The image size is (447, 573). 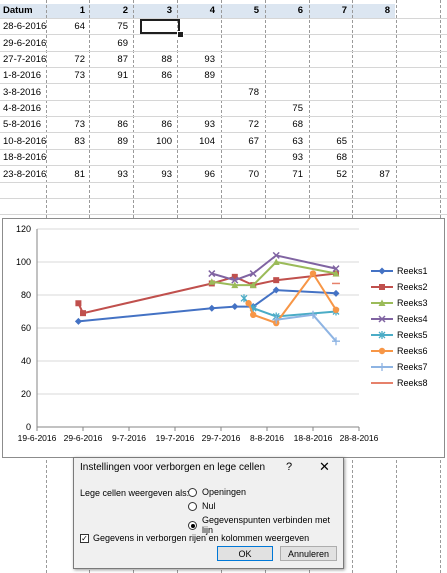 I want to click on radio-connect: Gegevenspunten verbinden met lijn, so click(x=265, y=525).